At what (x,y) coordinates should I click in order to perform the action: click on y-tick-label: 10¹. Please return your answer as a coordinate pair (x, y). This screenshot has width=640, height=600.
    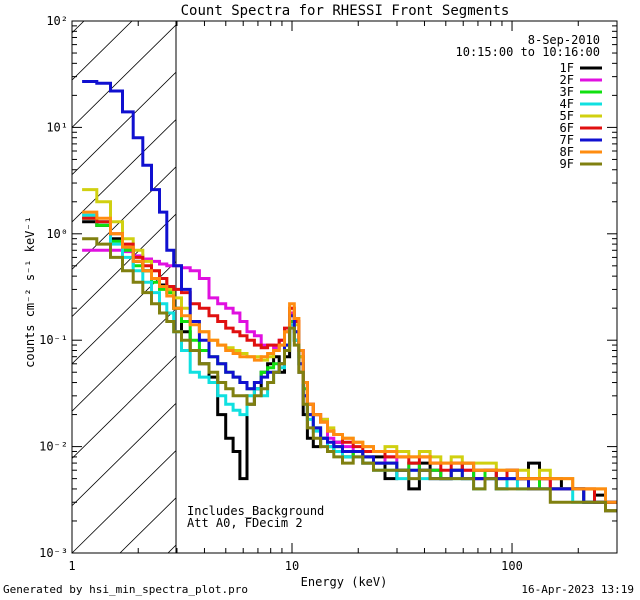
    Looking at the image, I should click on (57, 127).